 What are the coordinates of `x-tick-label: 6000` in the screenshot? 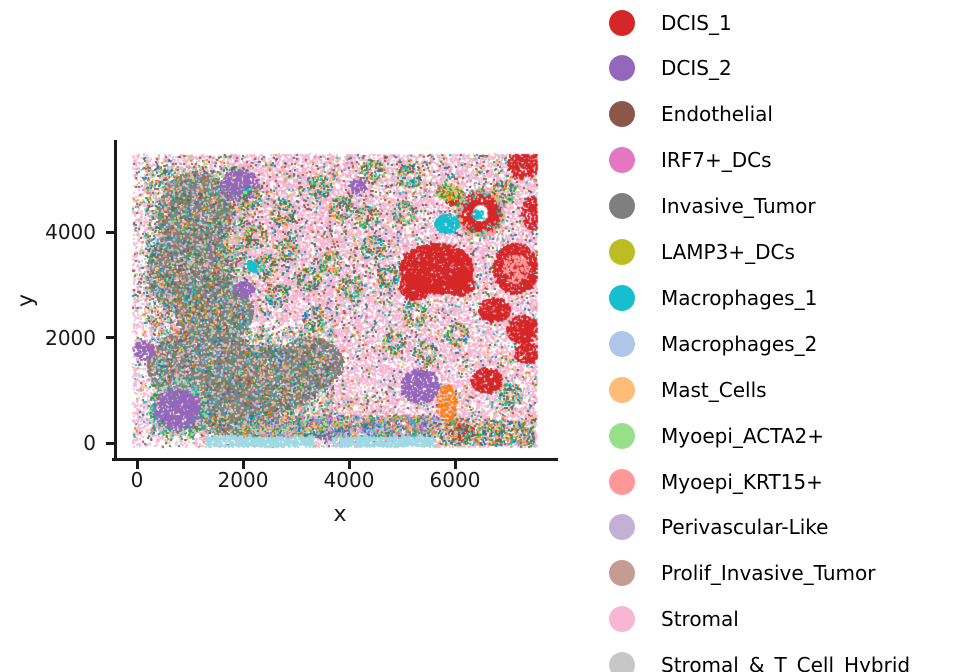 It's located at (455, 480).